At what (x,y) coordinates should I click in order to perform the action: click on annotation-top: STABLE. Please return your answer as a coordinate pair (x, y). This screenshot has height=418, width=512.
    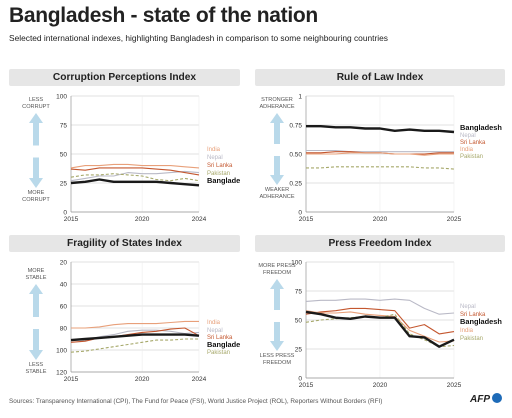
    Looking at the image, I should click on (35, 278).